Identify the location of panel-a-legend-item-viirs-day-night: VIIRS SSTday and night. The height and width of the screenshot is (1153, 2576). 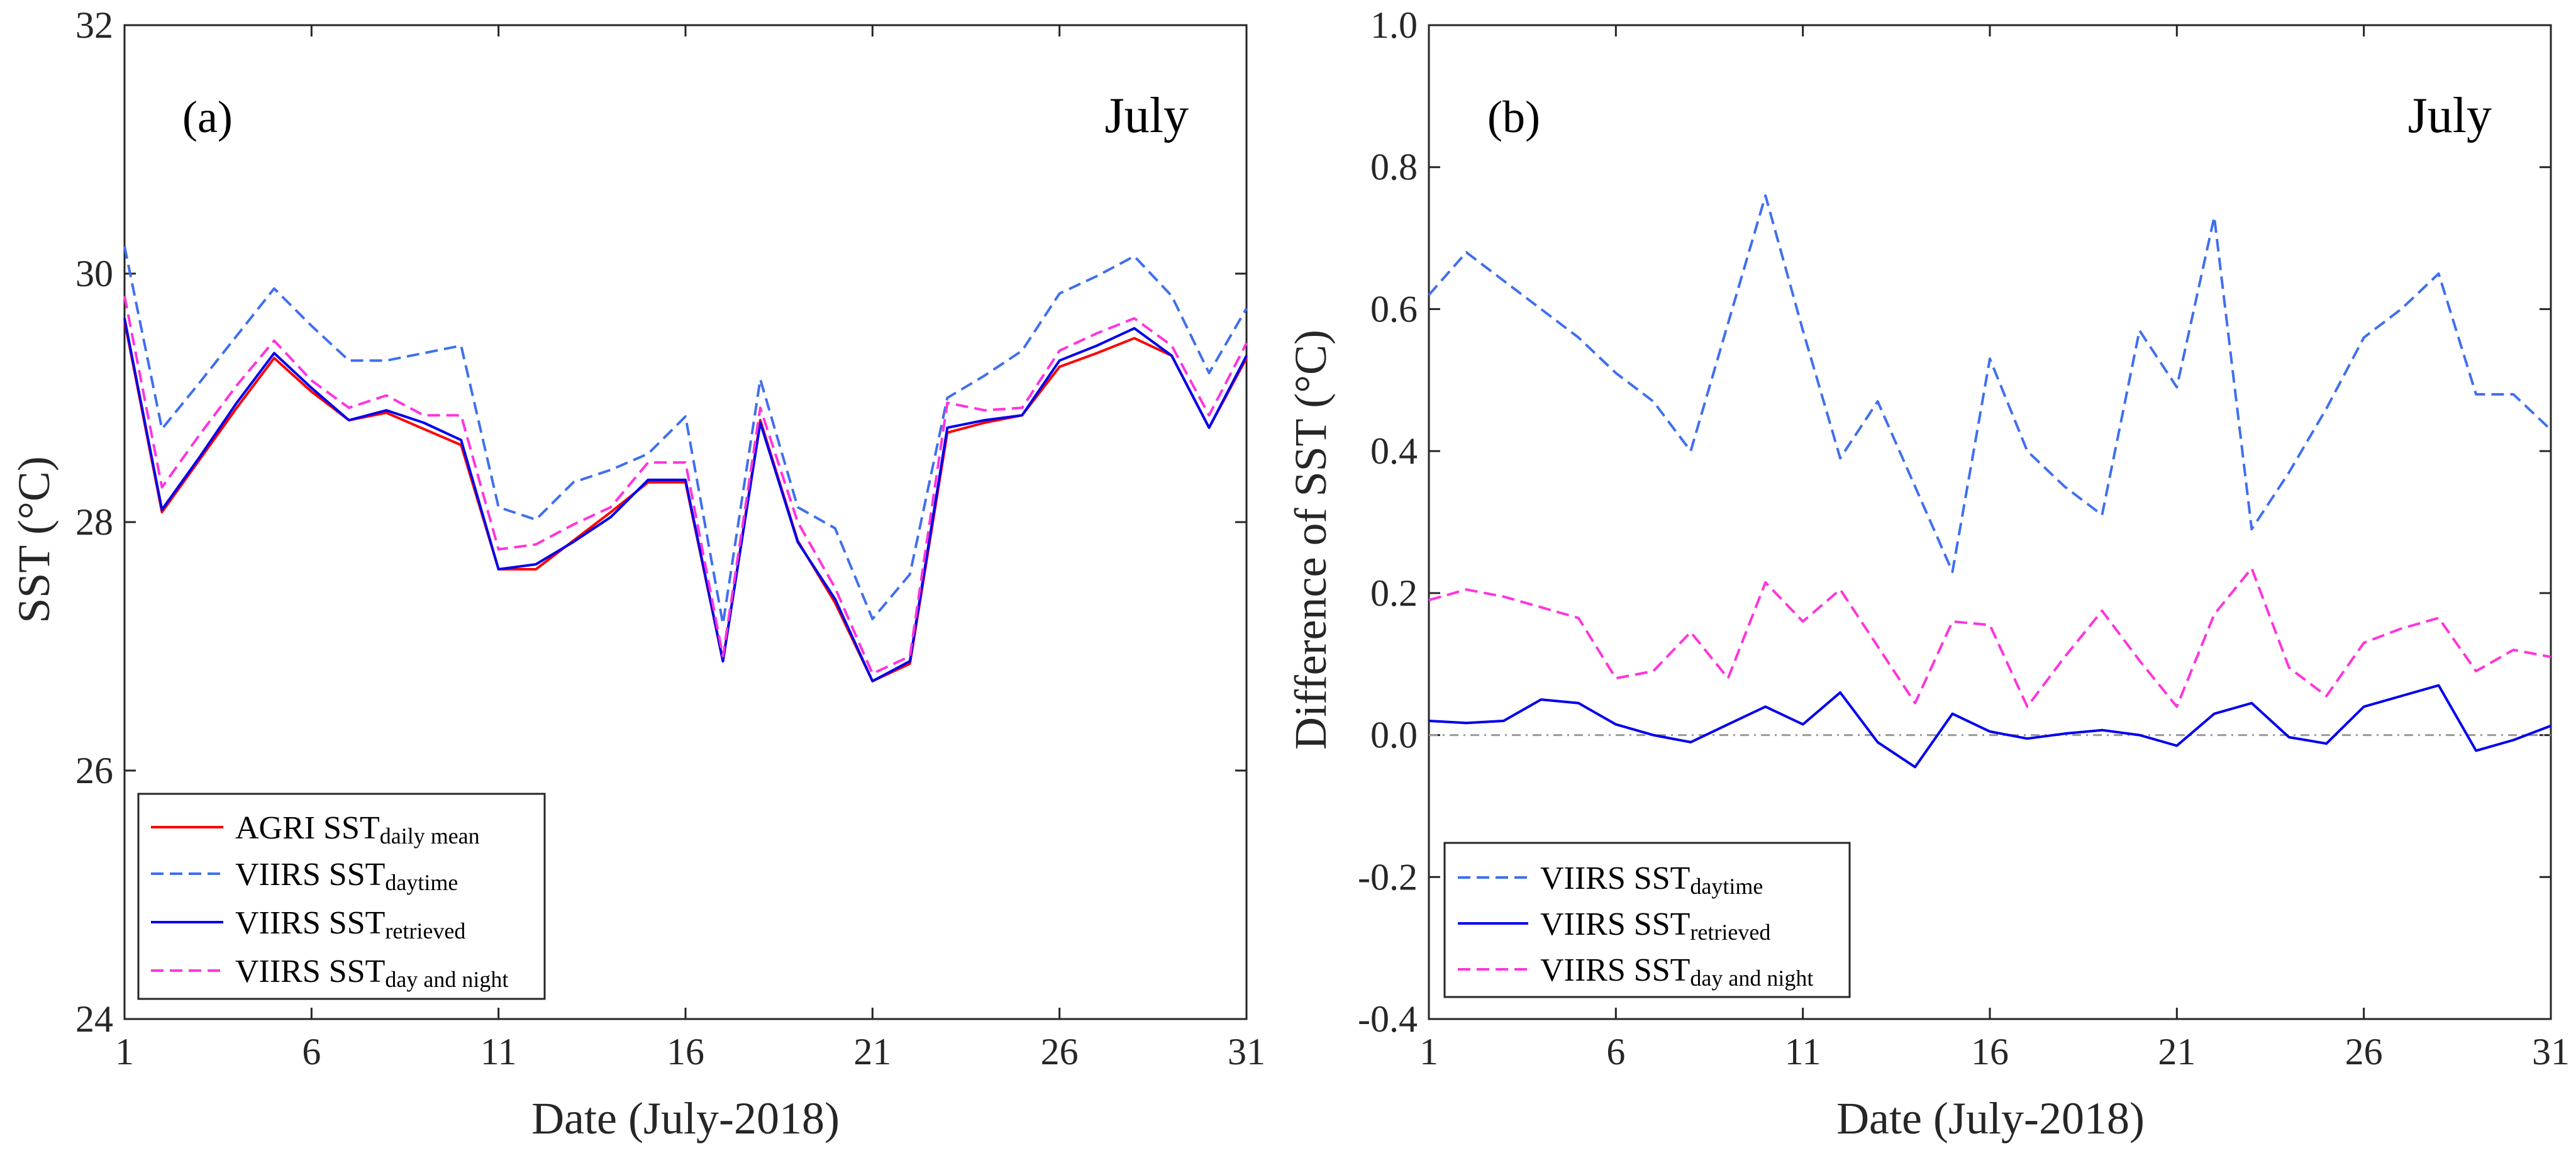
(329, 973).